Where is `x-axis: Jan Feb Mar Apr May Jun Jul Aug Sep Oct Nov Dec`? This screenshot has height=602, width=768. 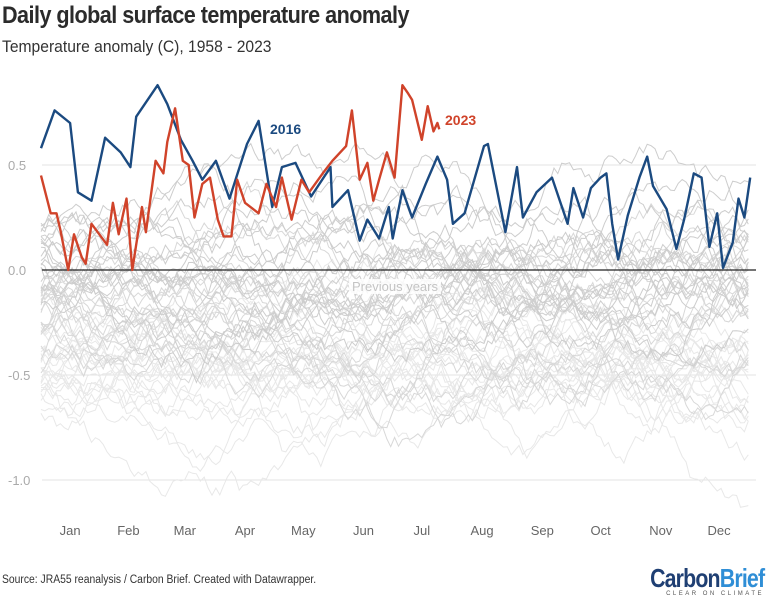
x-axis: Jan Feb Mar Apr May Jun Jul Aug Sep Oct Nov Dec is located at coordinates (396, 530).